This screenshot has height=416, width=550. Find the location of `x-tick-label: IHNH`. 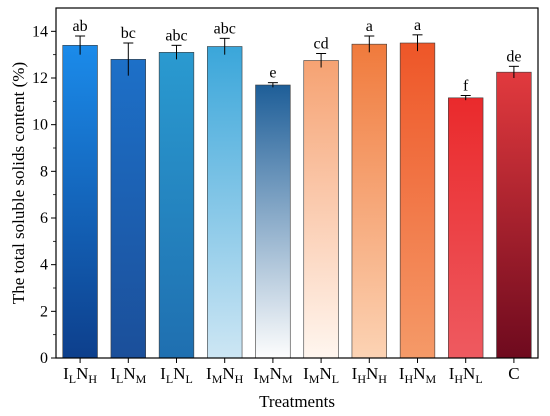

x-tick-label: IHNH is located at coordinates (370, 375).